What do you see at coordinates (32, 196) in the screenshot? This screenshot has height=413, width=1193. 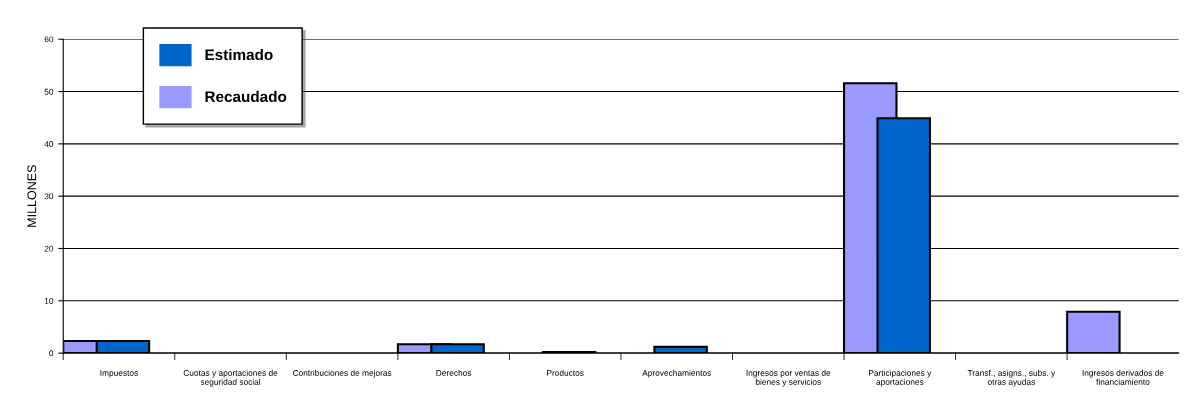 I see `y-axis-title: MILLONES` at bounding box center [32, 196].